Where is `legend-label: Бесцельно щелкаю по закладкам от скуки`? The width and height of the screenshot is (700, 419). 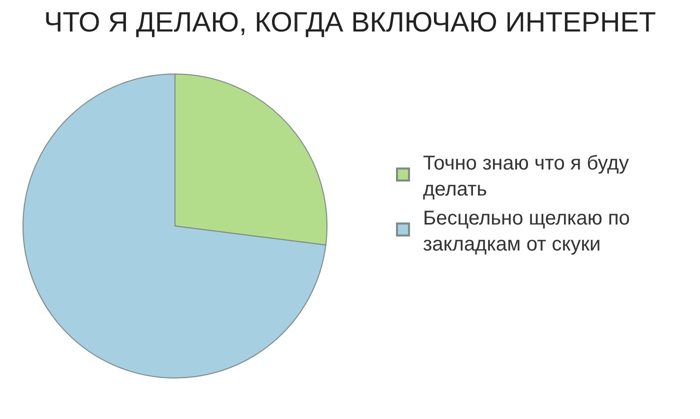 legend-label: Бесцельно щелкаю по закладкам от скуки is located at coordinates (526, 231).